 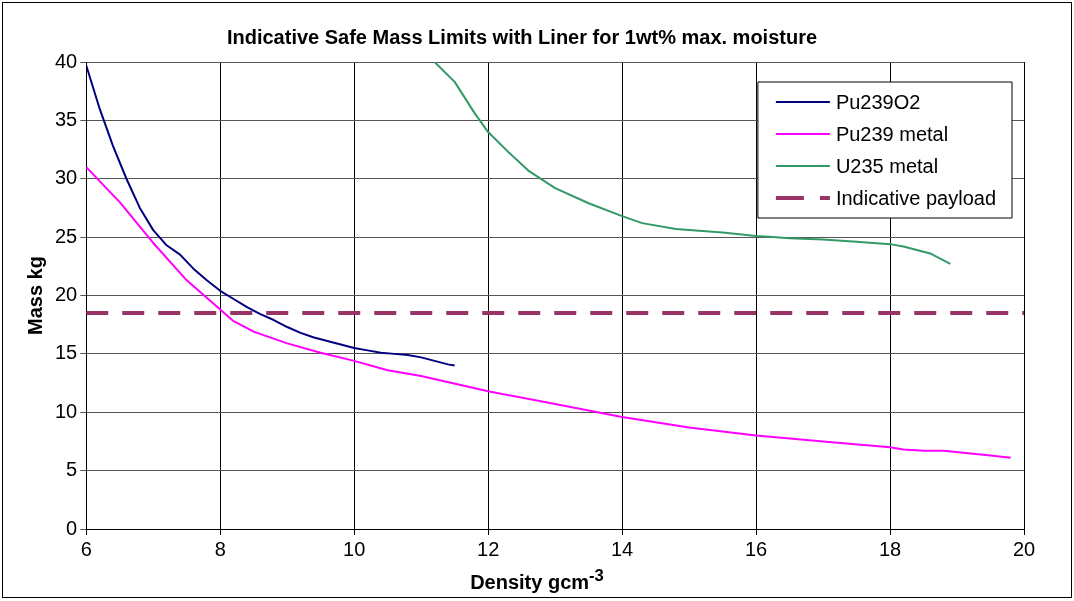 I want to click on legend-label: U235 metal, so click(x=887, y=165).